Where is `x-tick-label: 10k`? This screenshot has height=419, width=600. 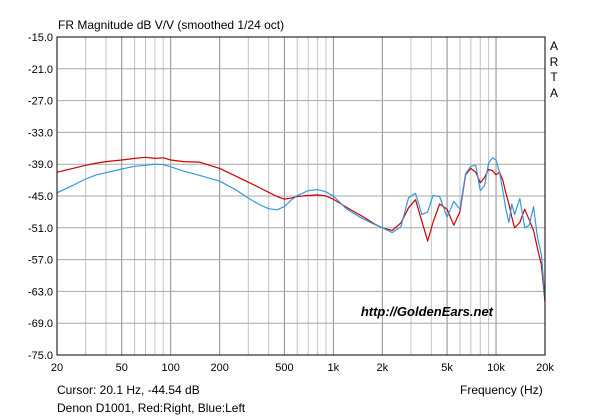
x-tick-label: 10k is located at coordinates (496, 368).